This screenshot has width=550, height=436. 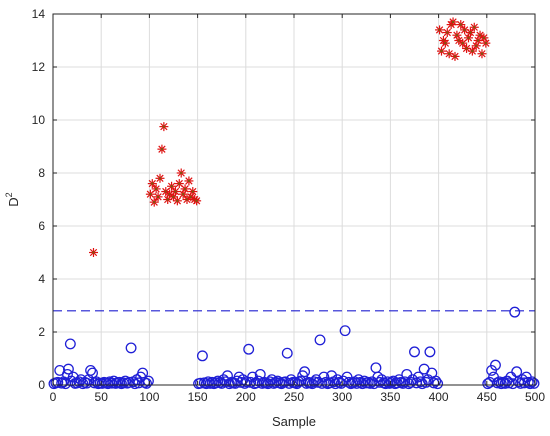 What do you see at coordinates (41, 279) in the screenshot?
I see `y-tick-label: 4` at bounding box center [41, 279].